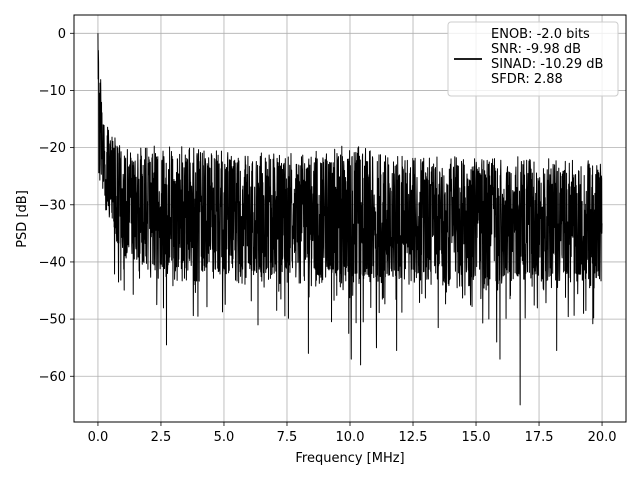 The width and height of the screenshot is (640, 480). What do you see at coordinates (224, 437) in the screenshot?
I see `x-tick-label: 5.0` at bounding box center [224, 437].